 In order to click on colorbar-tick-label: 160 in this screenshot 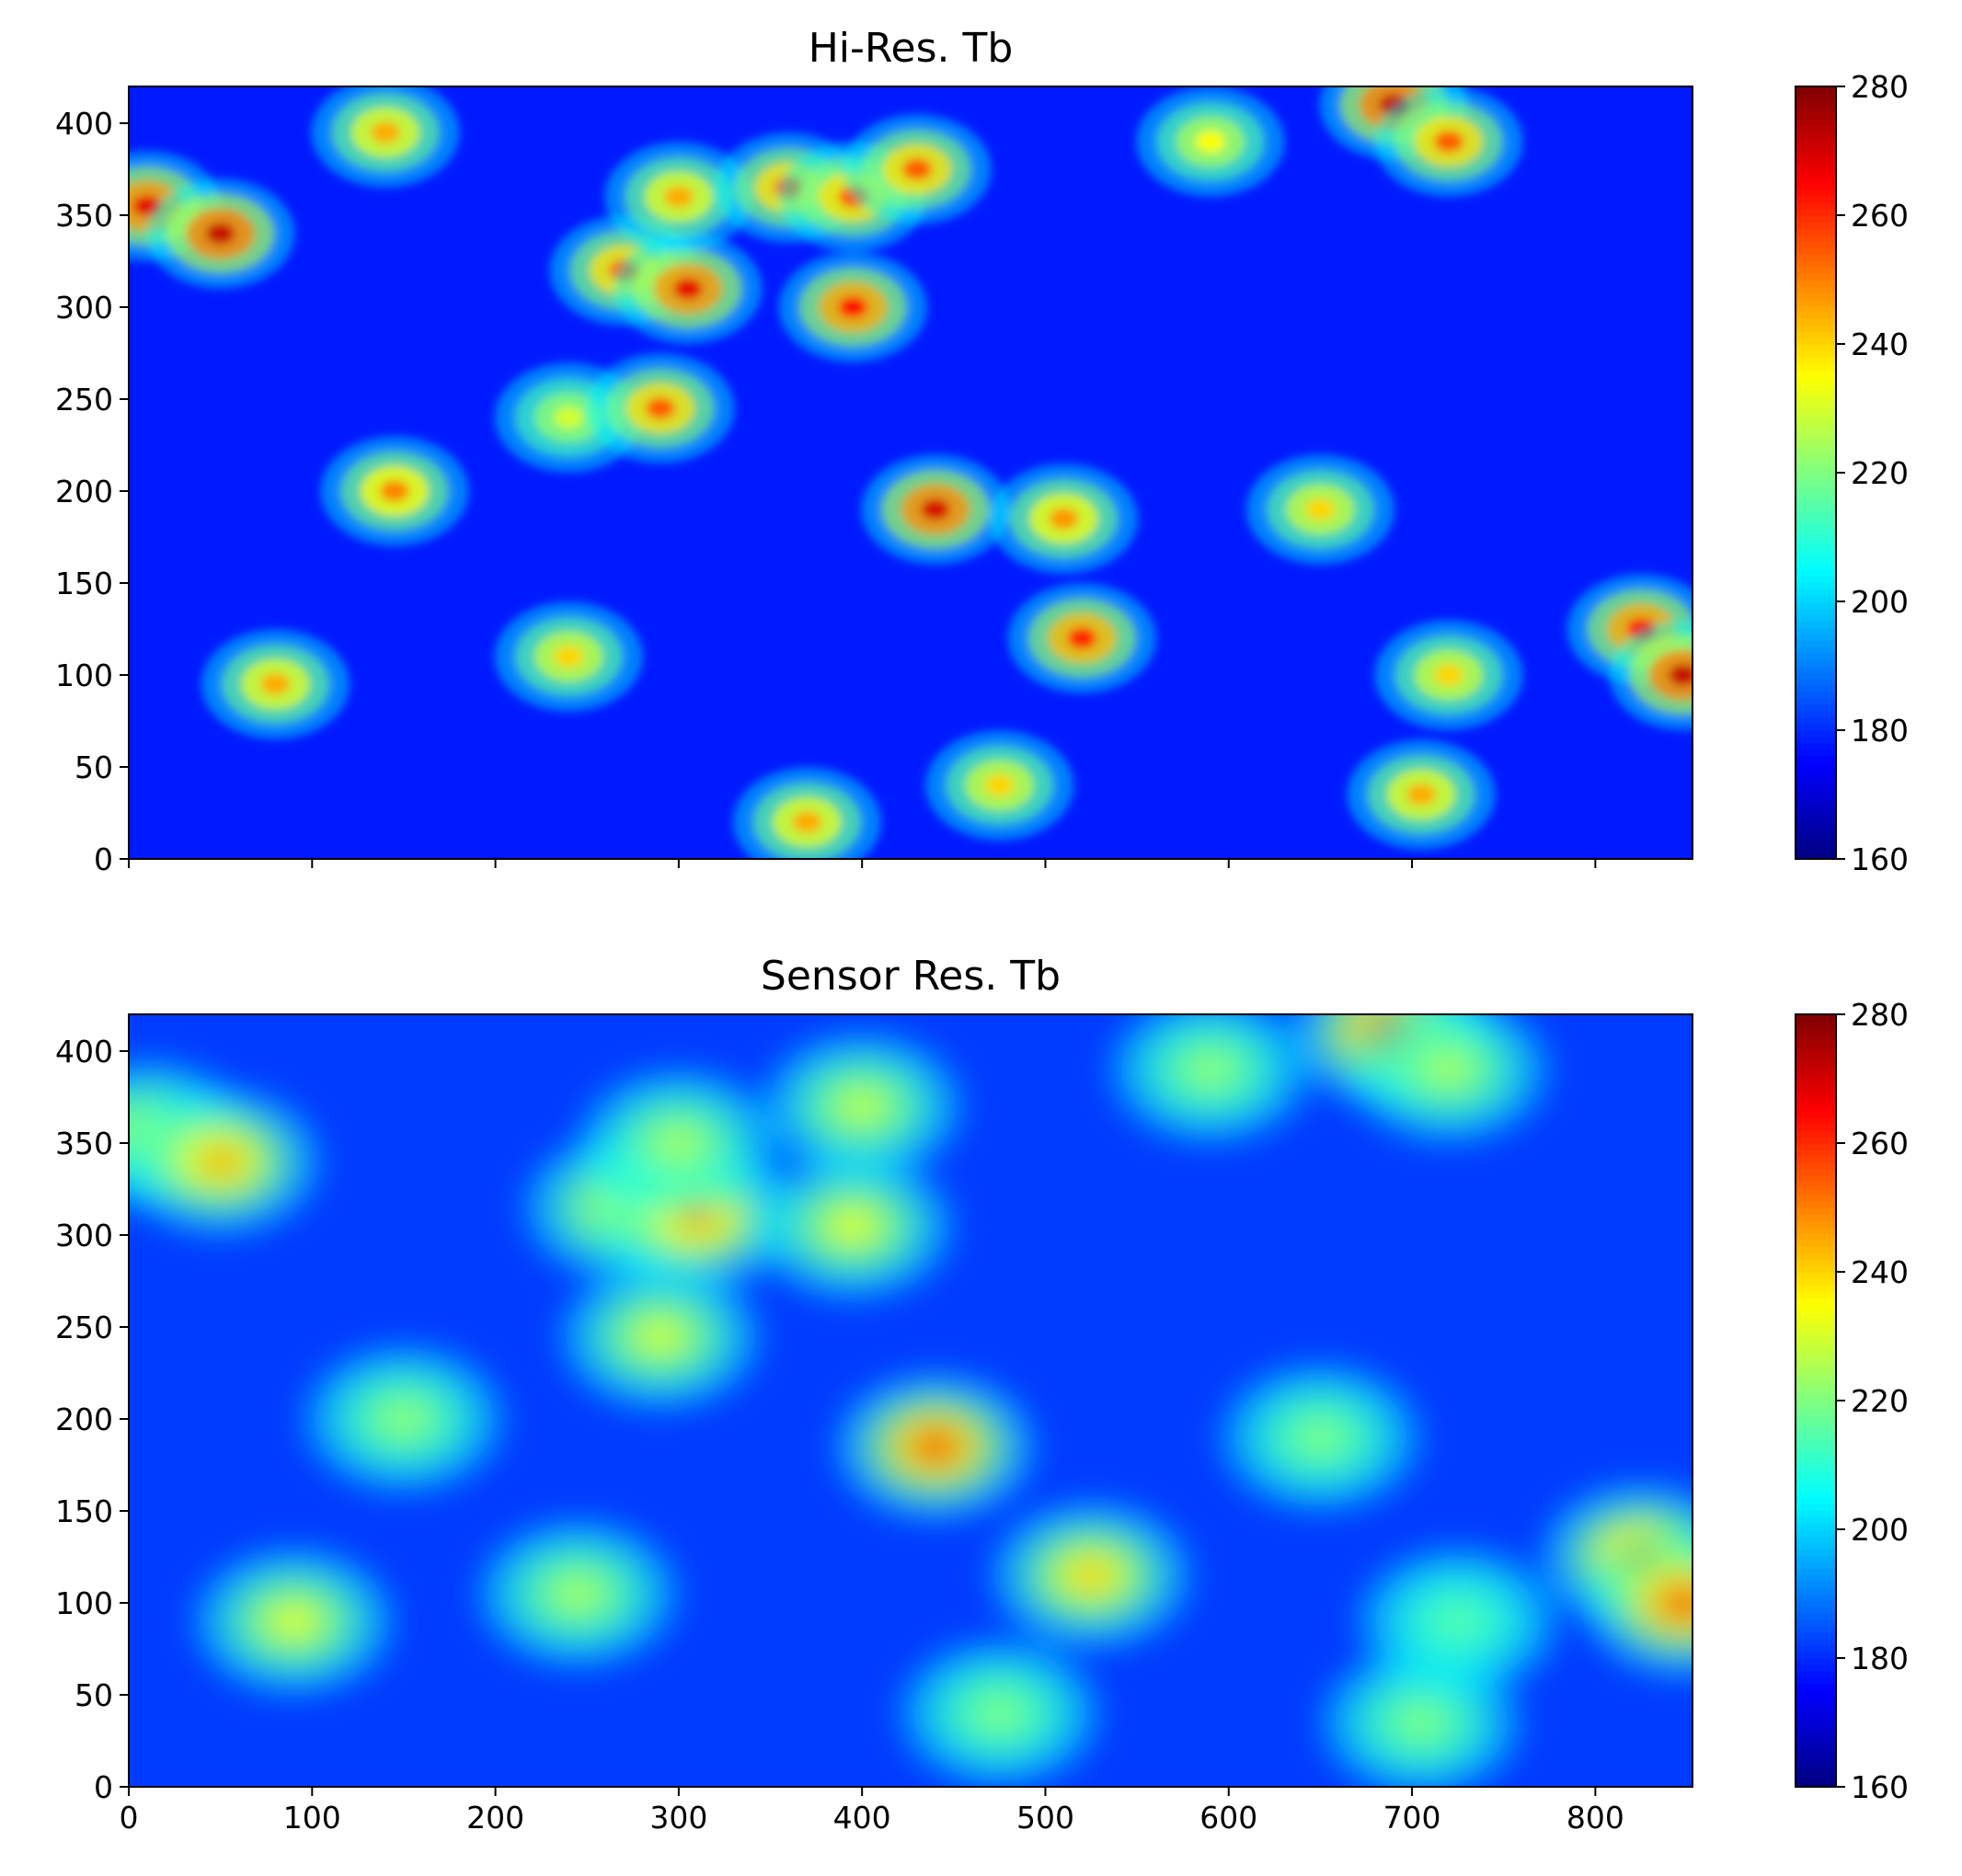, I will do `click(1880, 1787)`.